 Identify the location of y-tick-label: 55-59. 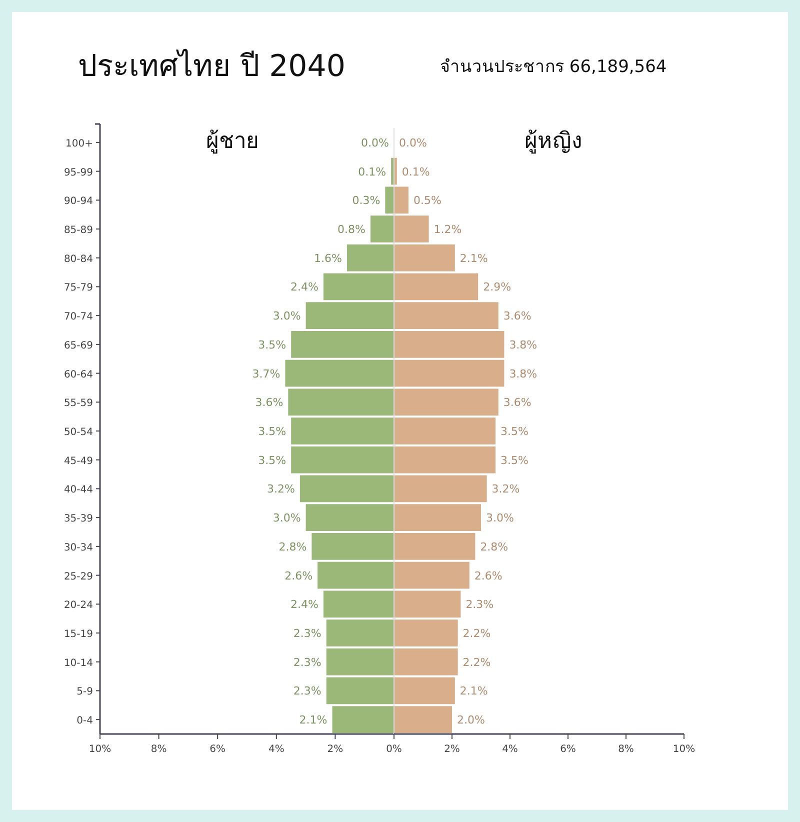
(78, 404).